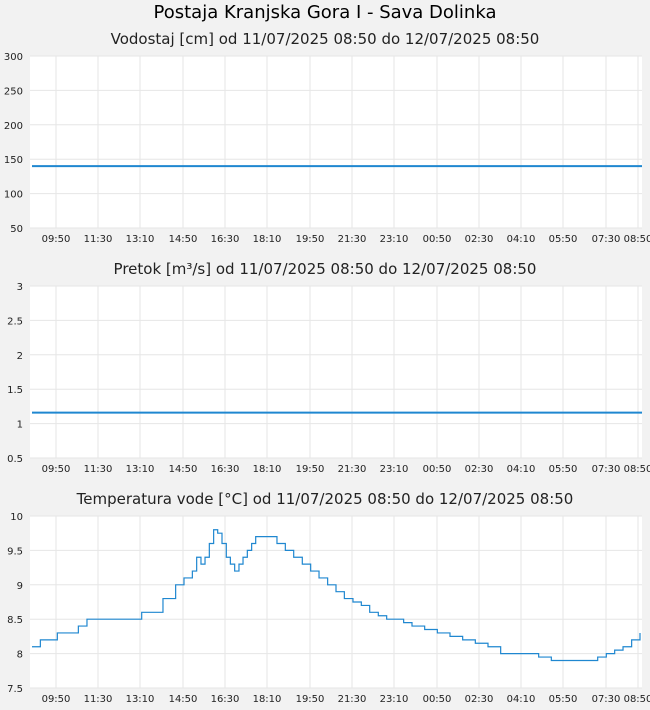  Describe the element at coordinates (15, 321) in the screenshot. I see `y-tick-label: 2.5` at that location.